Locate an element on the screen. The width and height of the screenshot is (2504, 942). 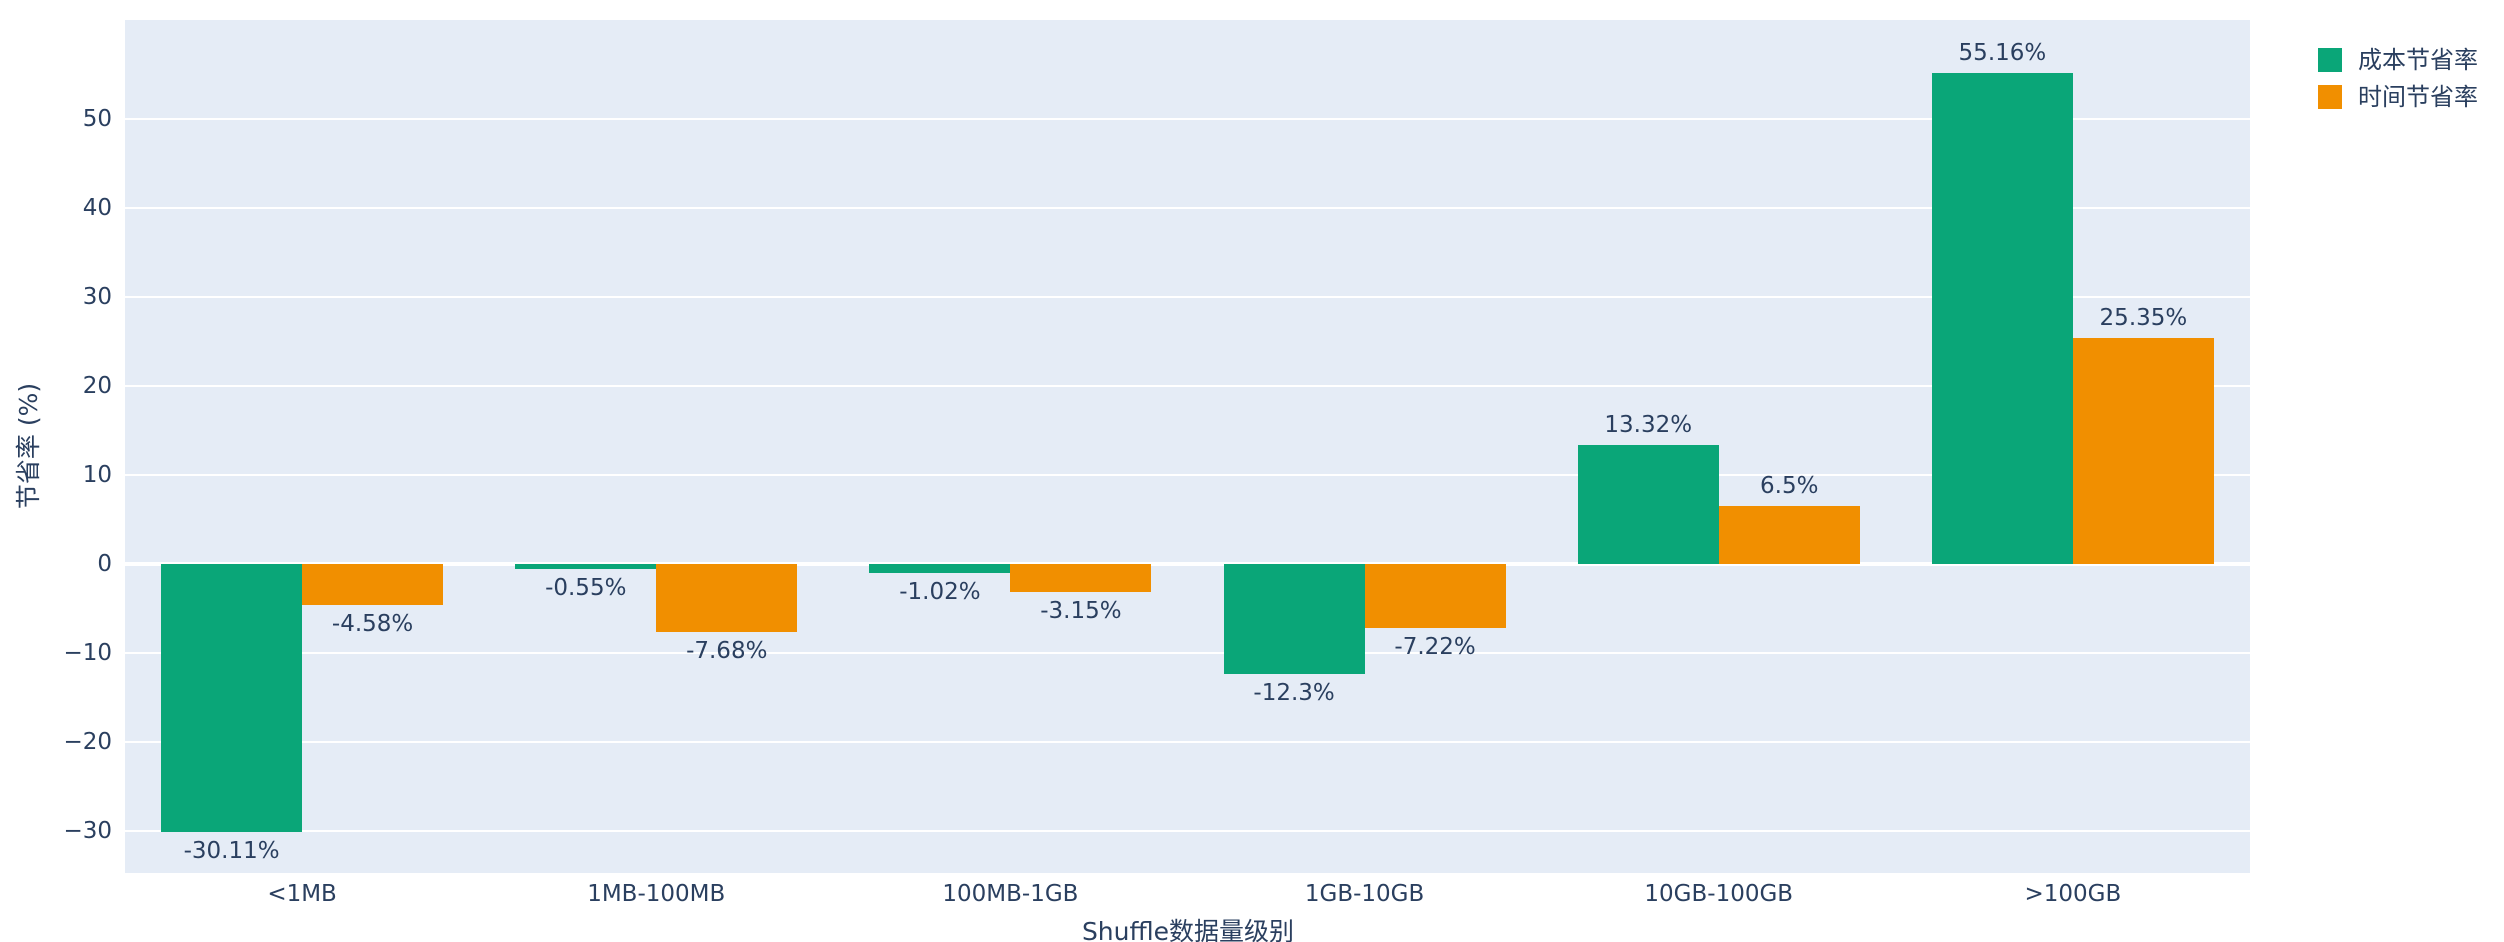
bar-value-label: 13.32% is located at coordinates (1648, 425).